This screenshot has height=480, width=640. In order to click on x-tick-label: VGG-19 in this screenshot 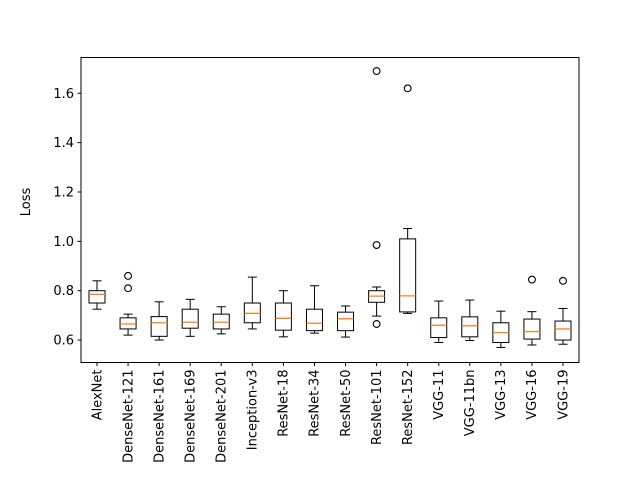, I will do `click(563, 395)`.